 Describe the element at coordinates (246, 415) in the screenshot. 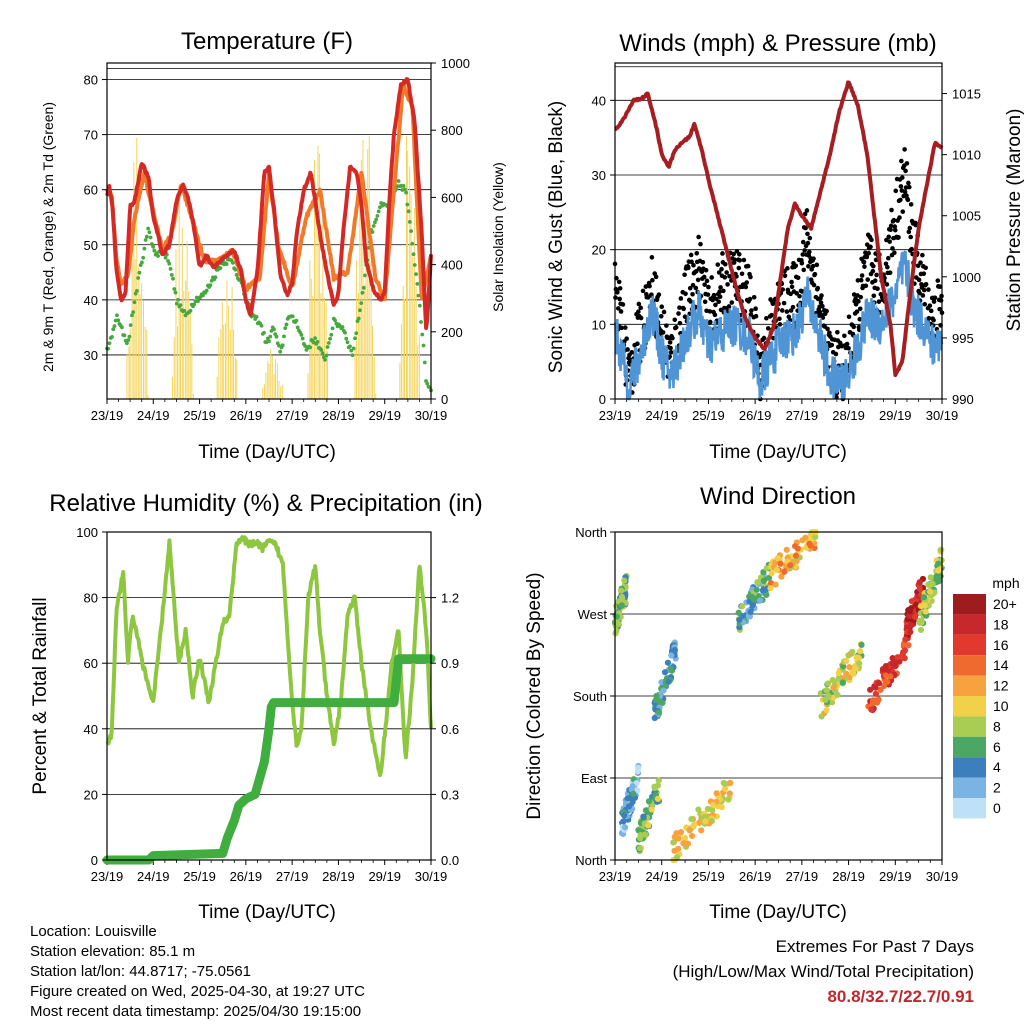

I see `temperature-xtick-label: 26/19` at that location.